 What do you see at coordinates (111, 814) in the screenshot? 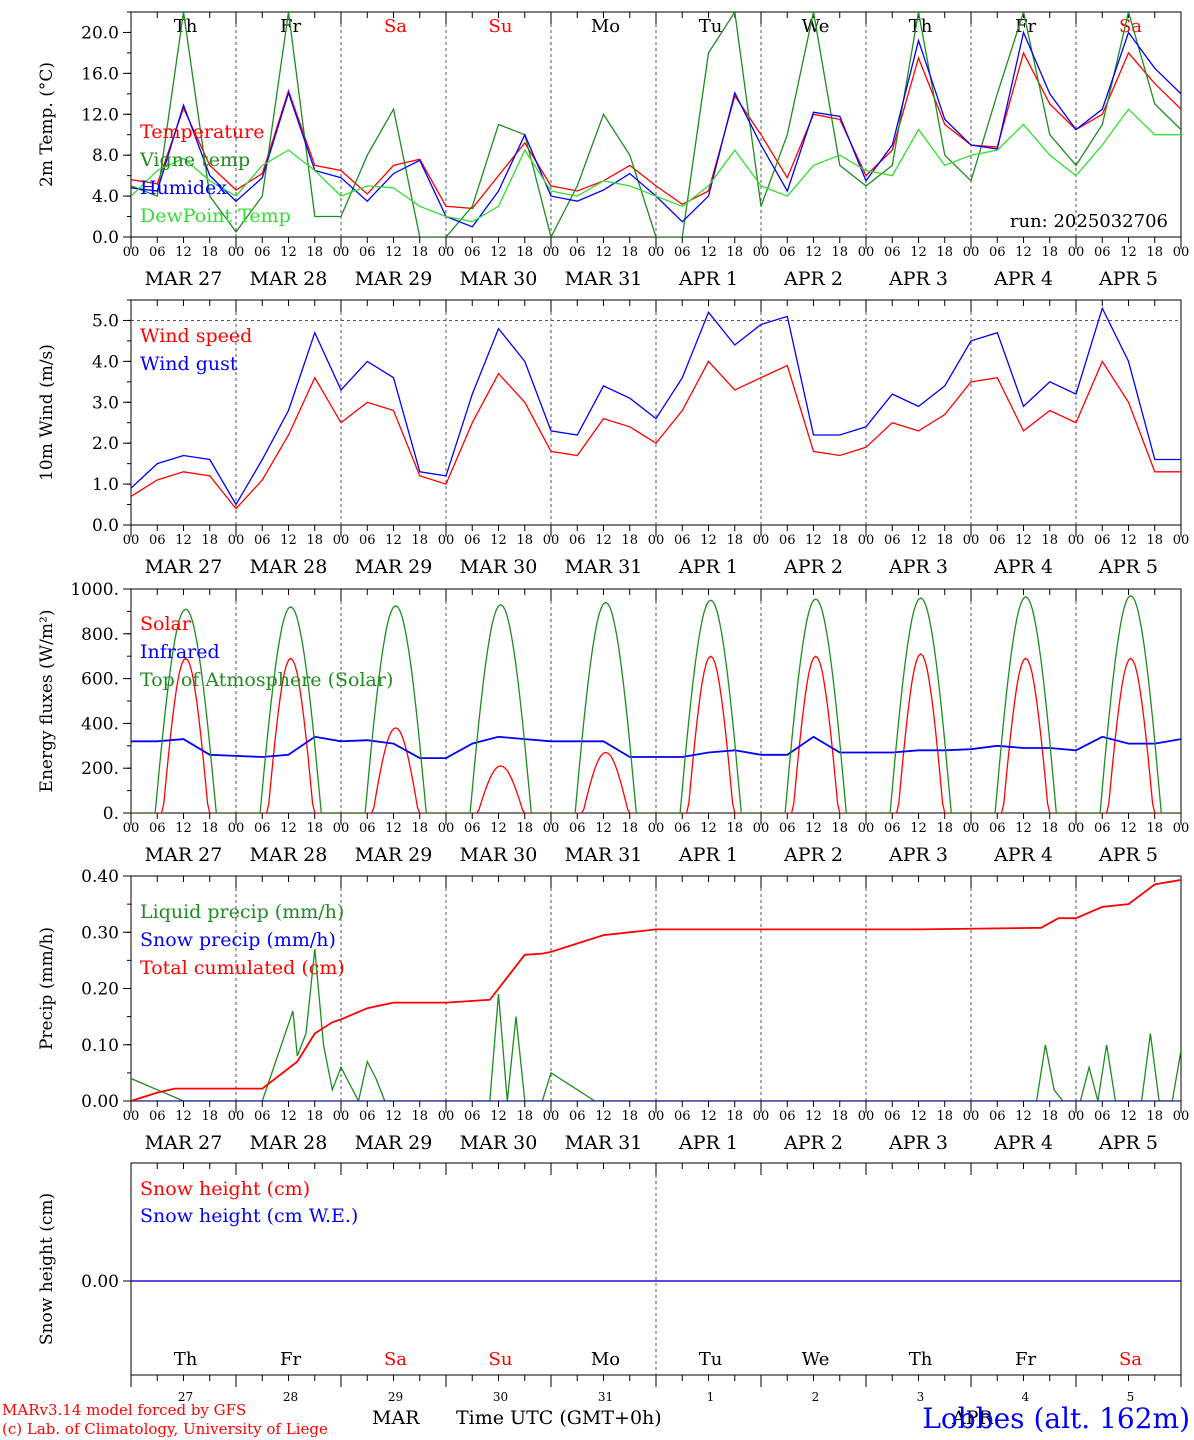
I see `y-tick-label: 0.` at bounding box center [111, 814].